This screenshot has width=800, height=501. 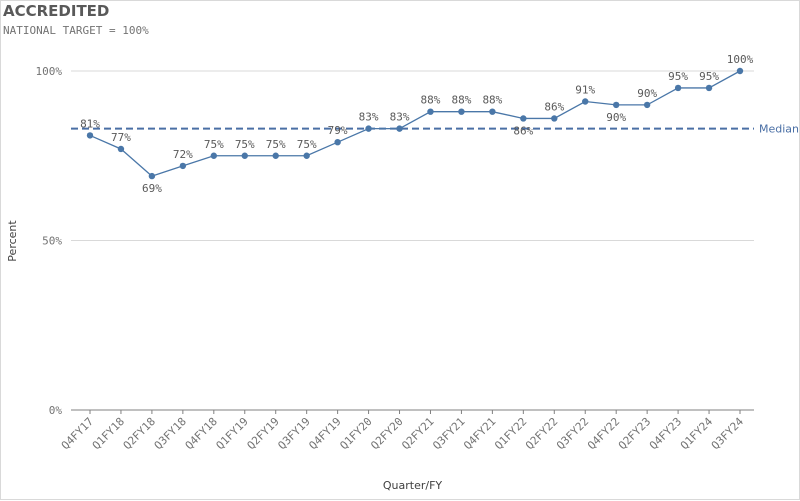 I want to click on median-label: Median, so click(x=779, y=129).